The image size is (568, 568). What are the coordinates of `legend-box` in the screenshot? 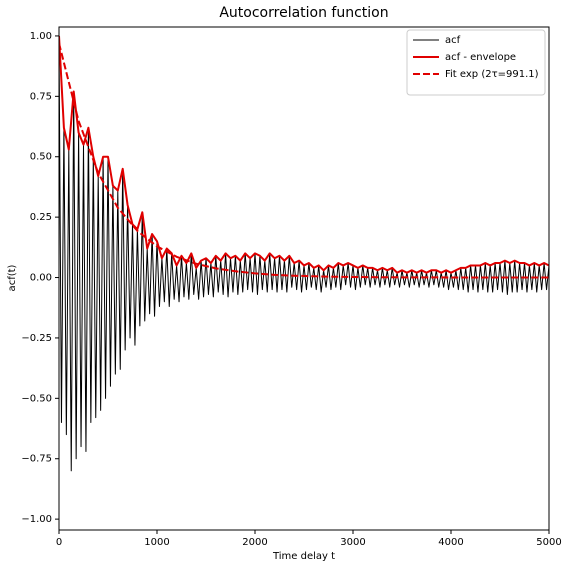 It's located at (476, 62).